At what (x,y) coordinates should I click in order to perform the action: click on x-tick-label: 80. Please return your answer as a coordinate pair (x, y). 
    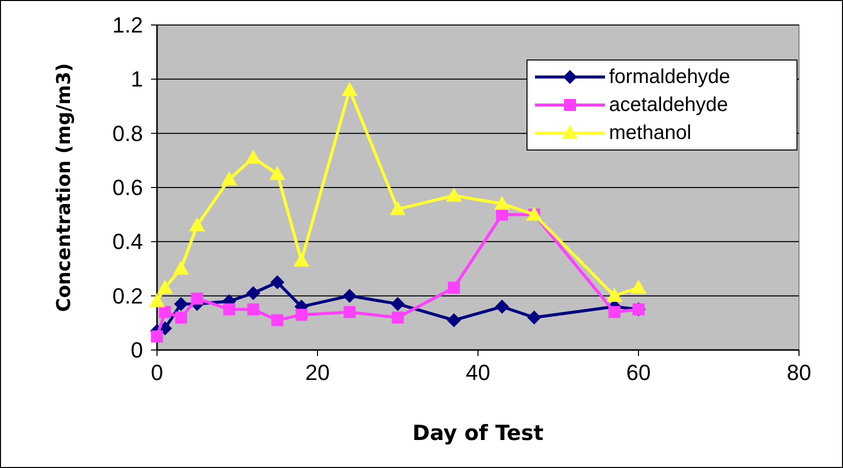
    Looking at the image, I should click on (799, 372).